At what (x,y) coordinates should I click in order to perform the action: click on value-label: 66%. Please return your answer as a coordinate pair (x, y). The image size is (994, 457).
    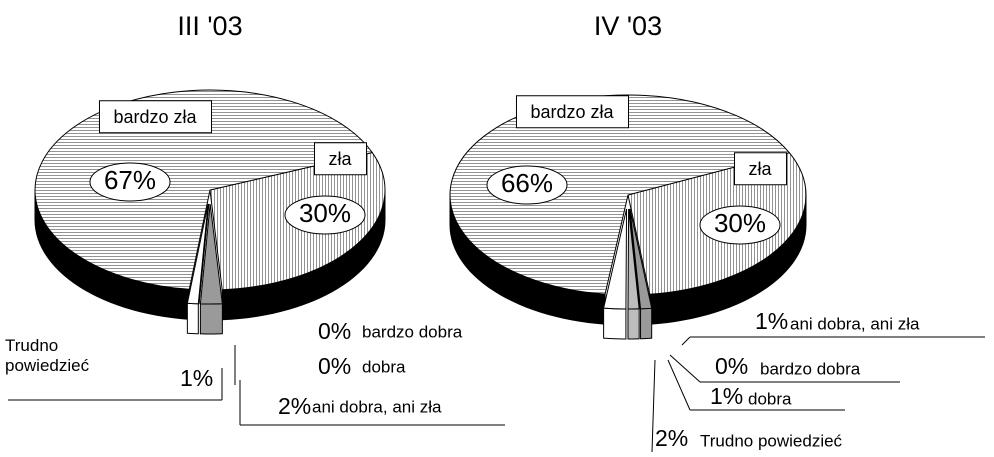
    Looking at the image, I should click on (527, 183).